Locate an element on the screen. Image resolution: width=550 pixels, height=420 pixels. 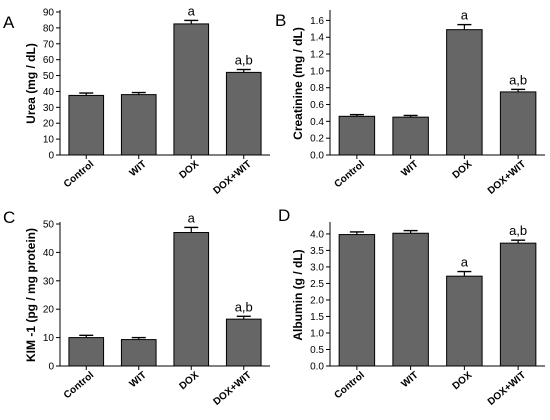
y-tick-label: 3.0 is located at coordinates (317, 267).